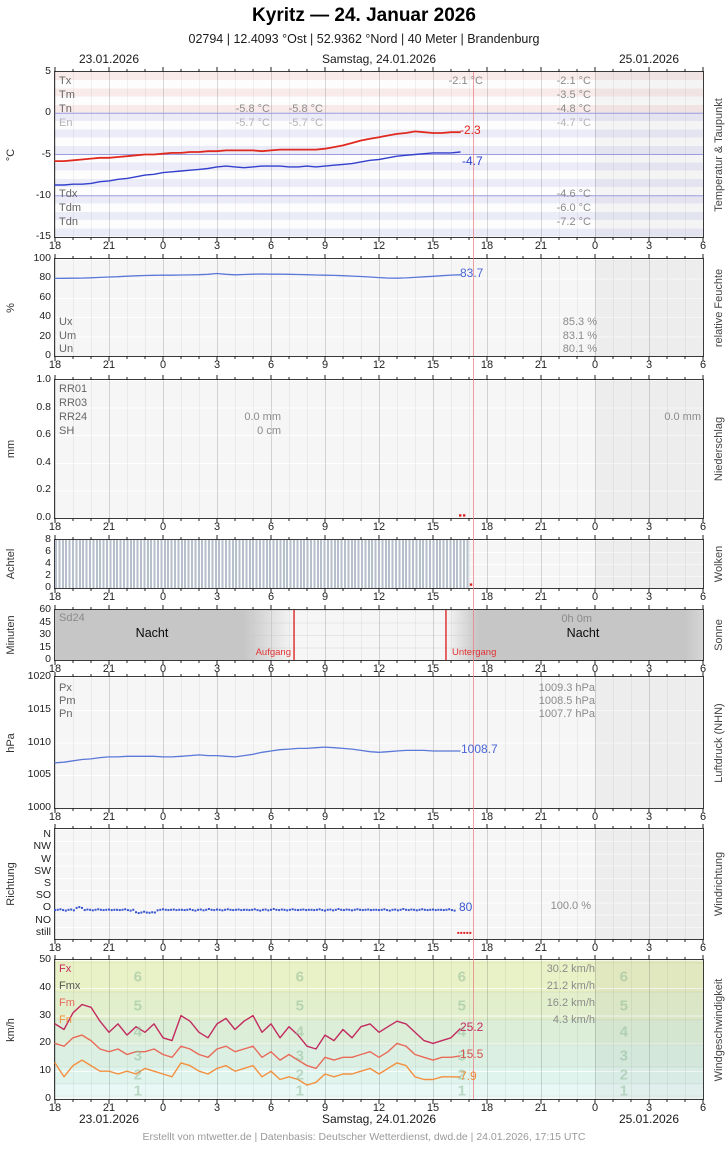 The height and width of the screenshot is (1150, 728). What do you see at coordinates (68, 336) in the screenshot?
I see `annotation: Um` at bounding box center [68, 336].